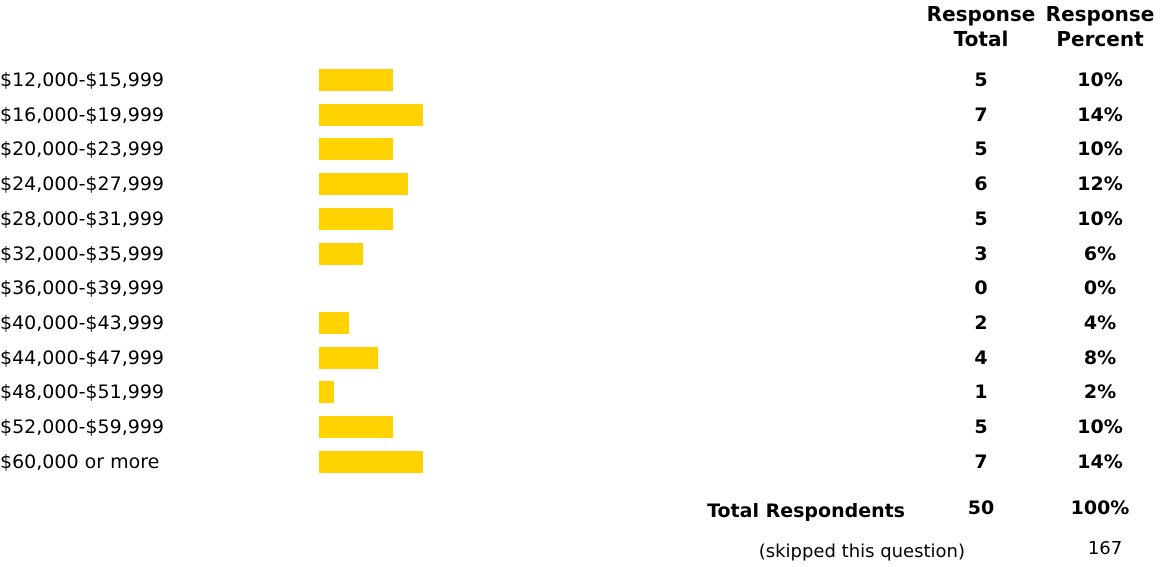  Describe the element at coordinates (1100, 39) in the screenshot. I see `response-percent-header-line2: Percent` at that location.